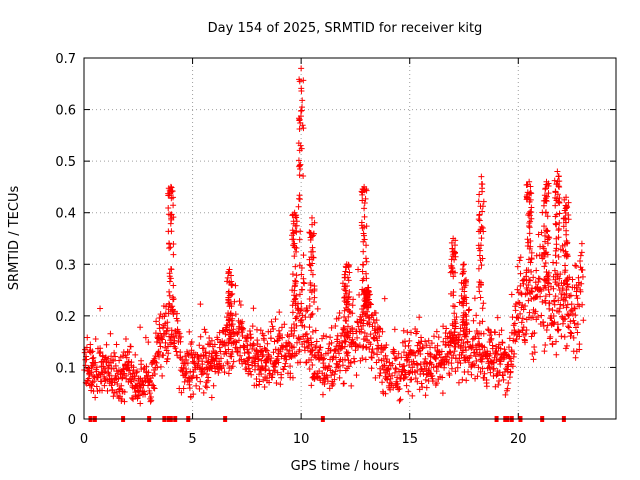 The image size is (640, 480). Describe the element at coordinates (192, 439) in the screenshot. I see `x-tick-label: 5` at that location.